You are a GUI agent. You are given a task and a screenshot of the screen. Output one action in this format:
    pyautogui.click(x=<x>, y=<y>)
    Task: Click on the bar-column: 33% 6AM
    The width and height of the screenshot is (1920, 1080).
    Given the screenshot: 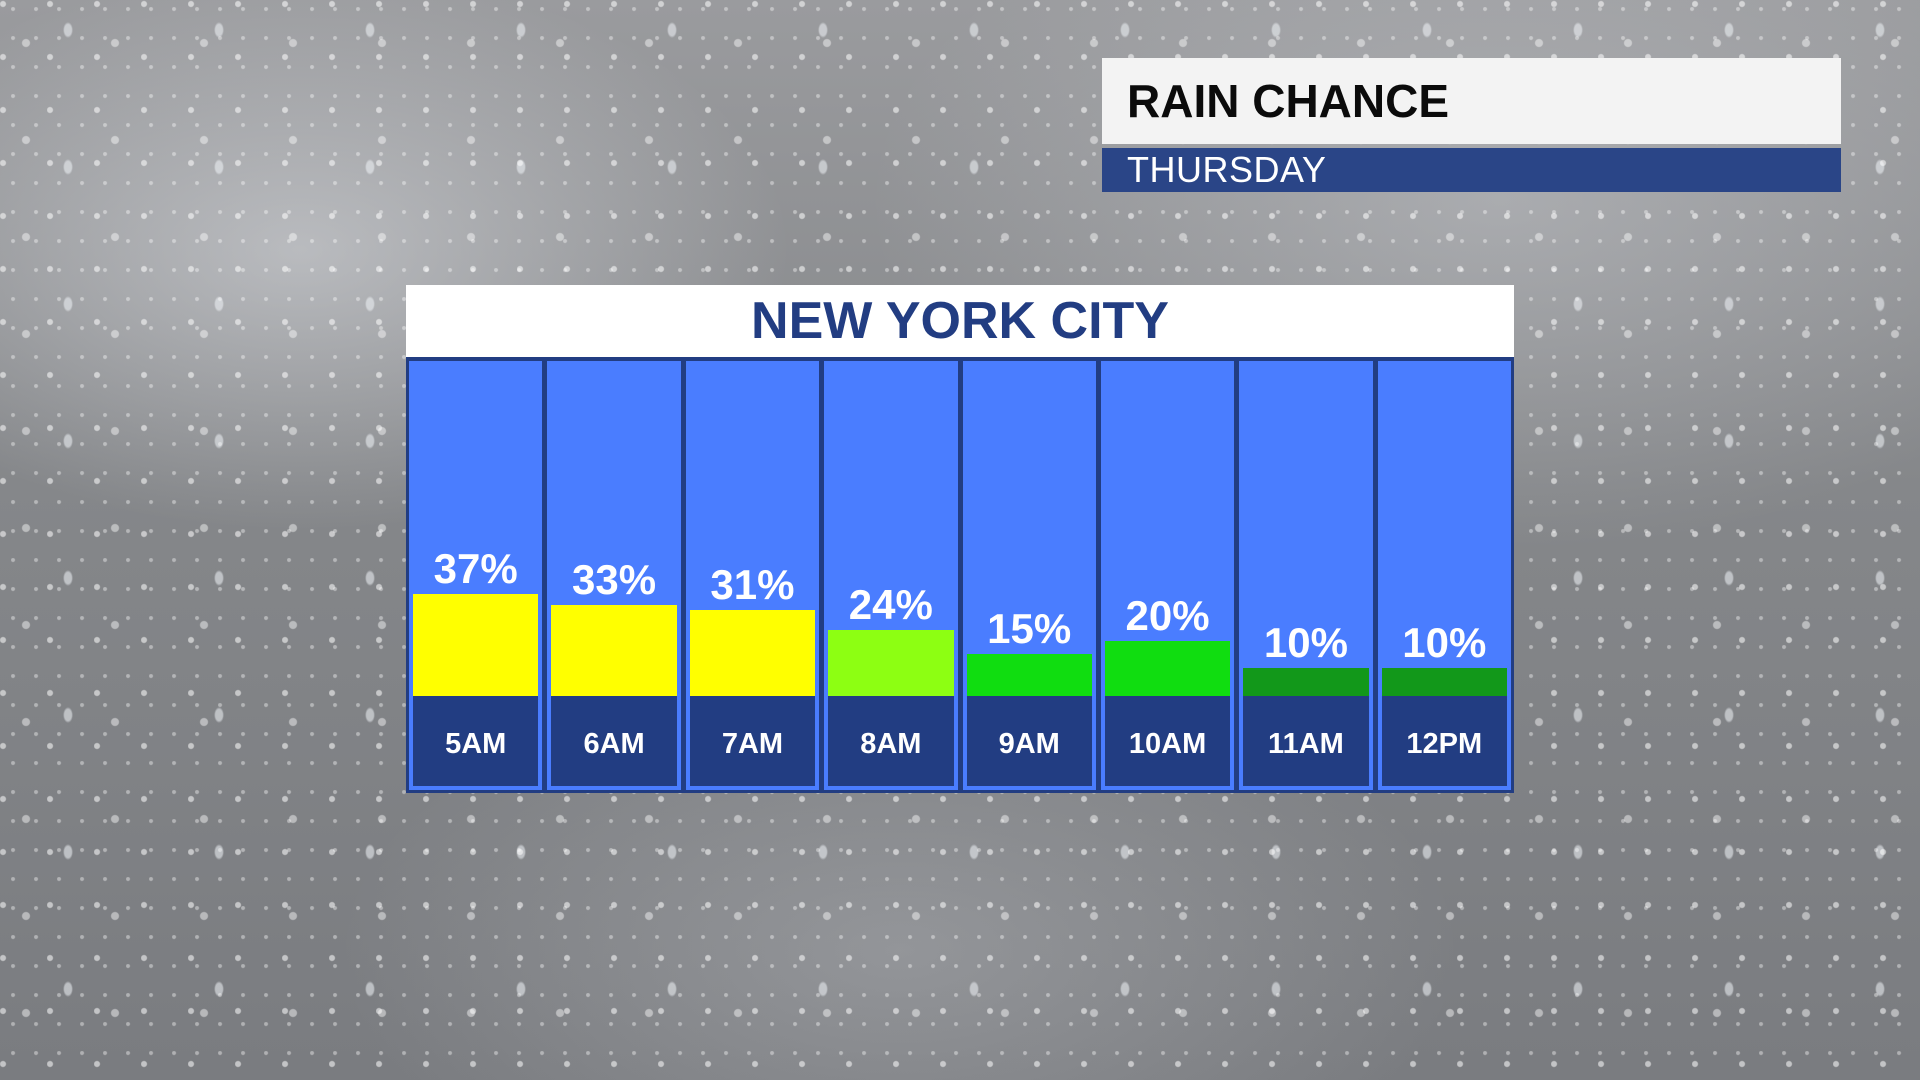 What is the action you would take?
    pyautogui.click(x=614, y=575)
    